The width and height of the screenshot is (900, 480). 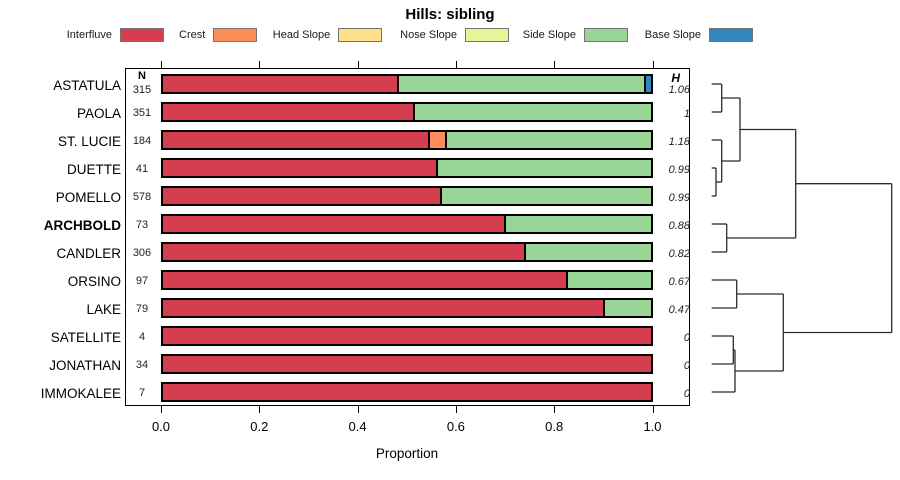 I want to click on row-label-astatula: ASTATULA, so click(x=87, y=85).